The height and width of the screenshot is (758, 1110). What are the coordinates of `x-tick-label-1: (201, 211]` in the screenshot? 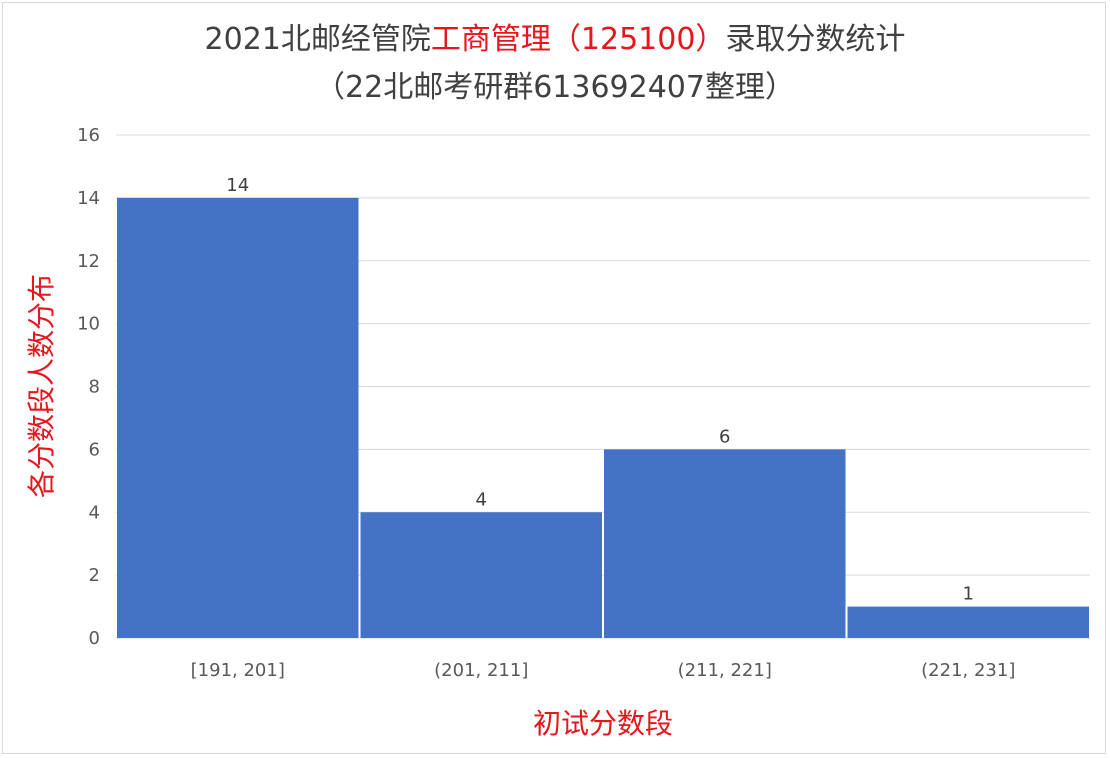 It's located at (481, 670).